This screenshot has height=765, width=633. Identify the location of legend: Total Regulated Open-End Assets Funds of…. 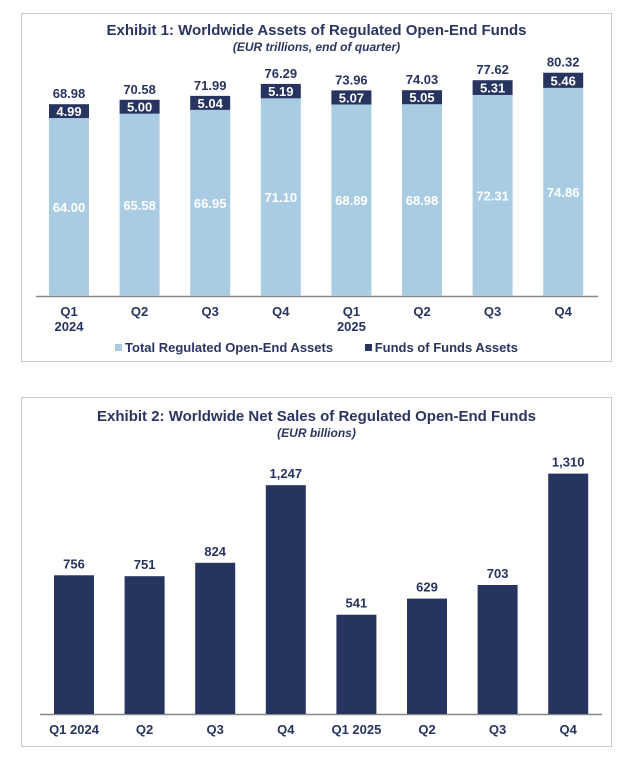
(316, 347).